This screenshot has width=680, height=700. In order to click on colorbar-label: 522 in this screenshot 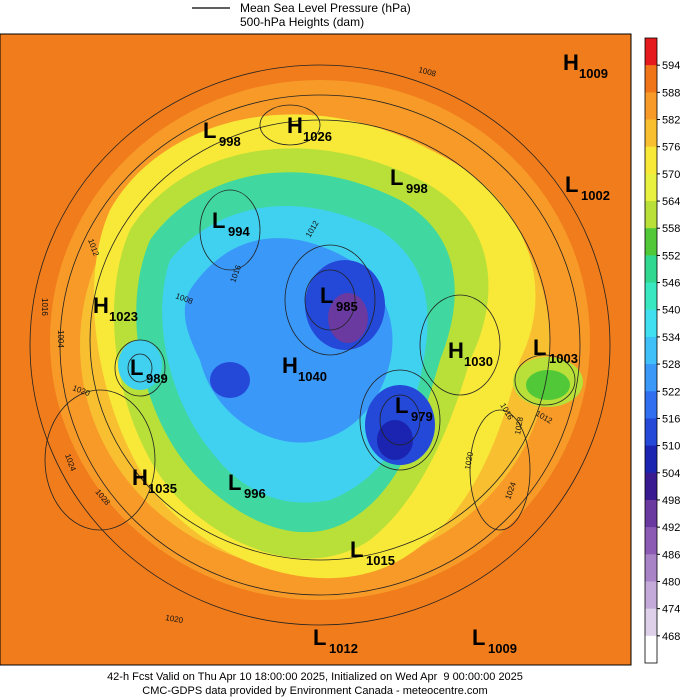, I will do `click(671, 392)`.